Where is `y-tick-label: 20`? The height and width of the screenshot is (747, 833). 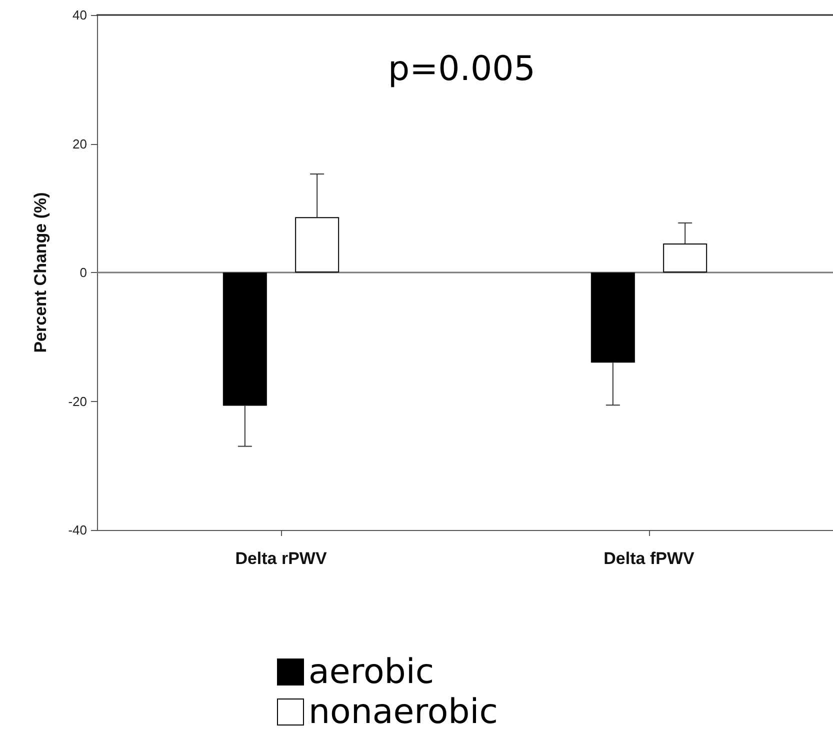 y-tick-label: 20 is located at coordinates (79, 144).